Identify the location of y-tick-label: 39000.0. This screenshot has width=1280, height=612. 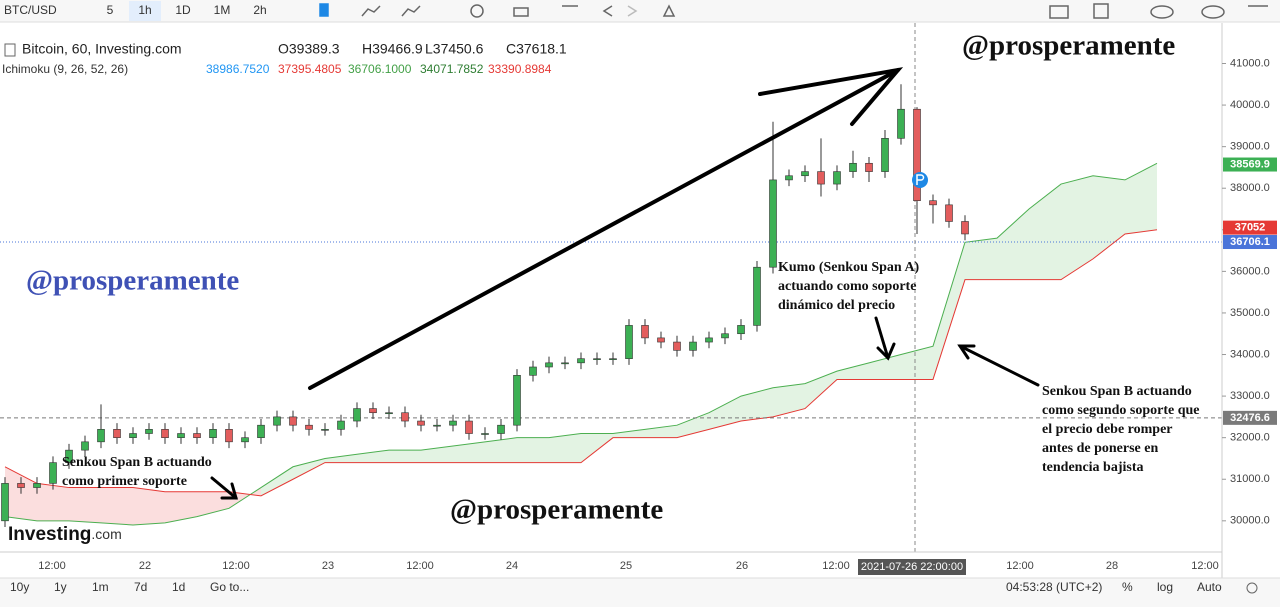
(1250, 147).